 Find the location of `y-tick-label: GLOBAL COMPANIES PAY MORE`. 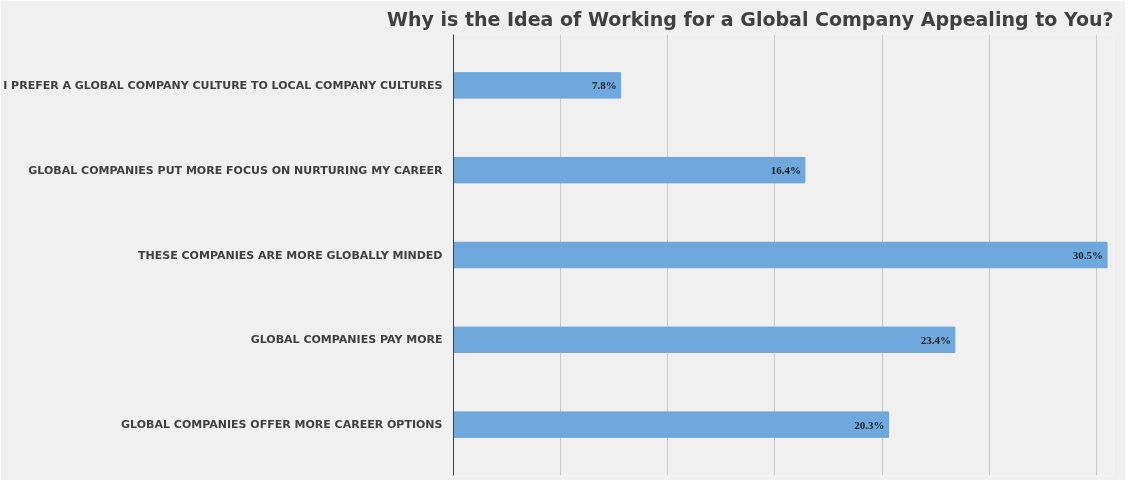

y-tick-label: GLOBAL COMPANIES PAY MORE is located at coordinates (346, 340).